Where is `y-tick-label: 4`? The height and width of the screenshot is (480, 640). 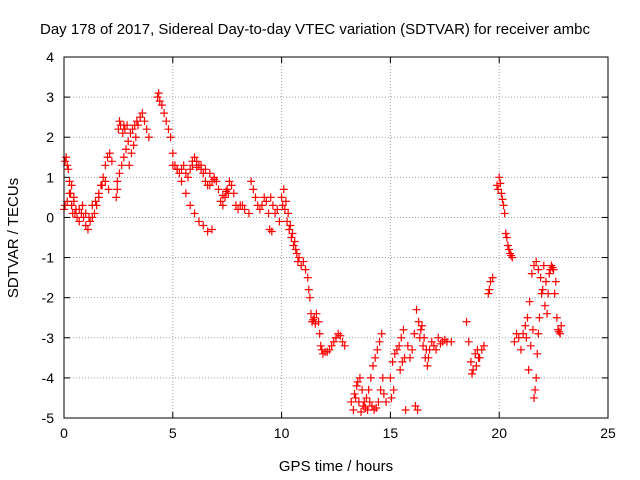 y-tick-label: 4 is located at coordinates (50, 57).